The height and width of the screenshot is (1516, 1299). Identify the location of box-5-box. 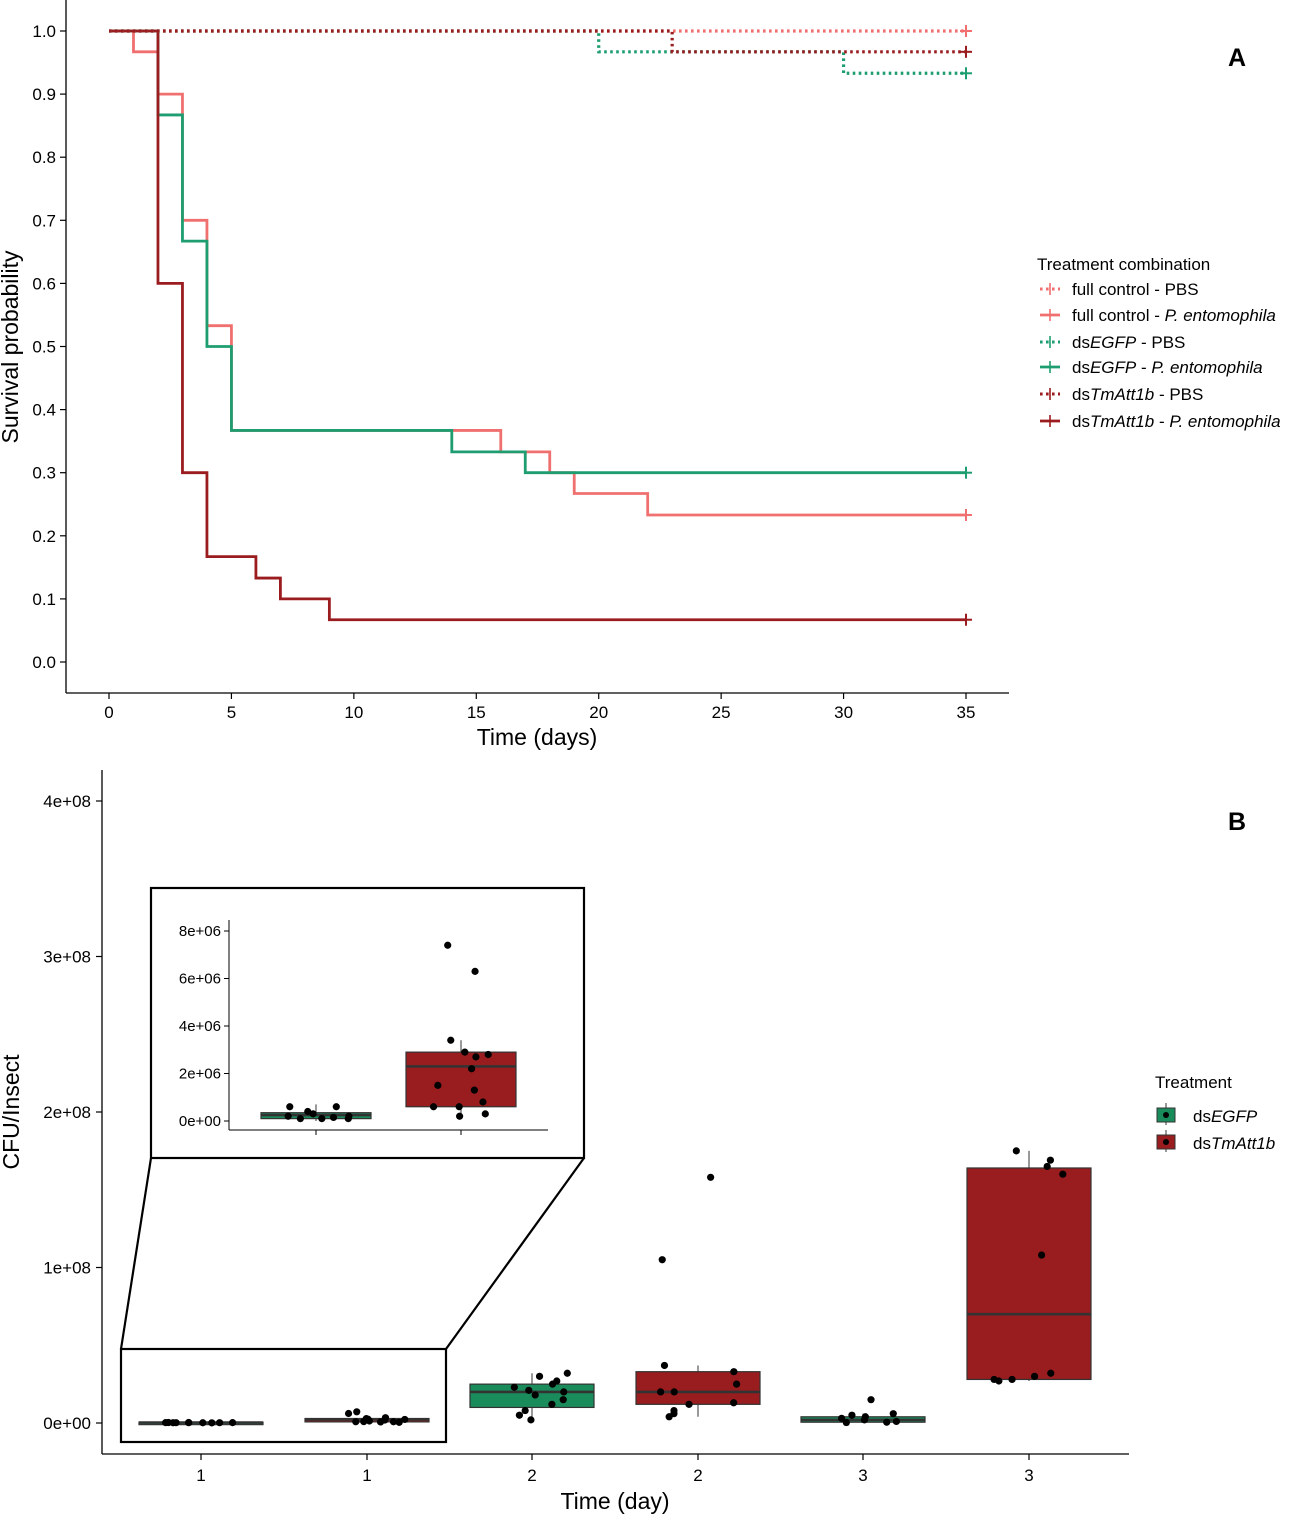
(1029, 1274).